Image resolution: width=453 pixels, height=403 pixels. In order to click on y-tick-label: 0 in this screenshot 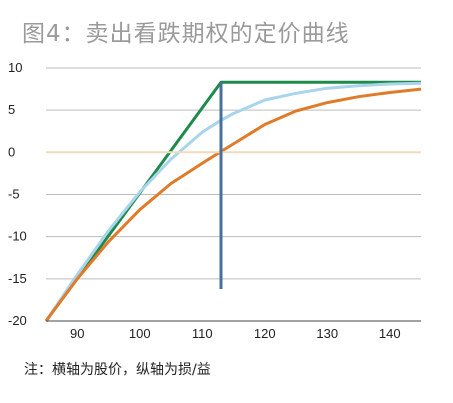, I will do `click(11, 151)`.